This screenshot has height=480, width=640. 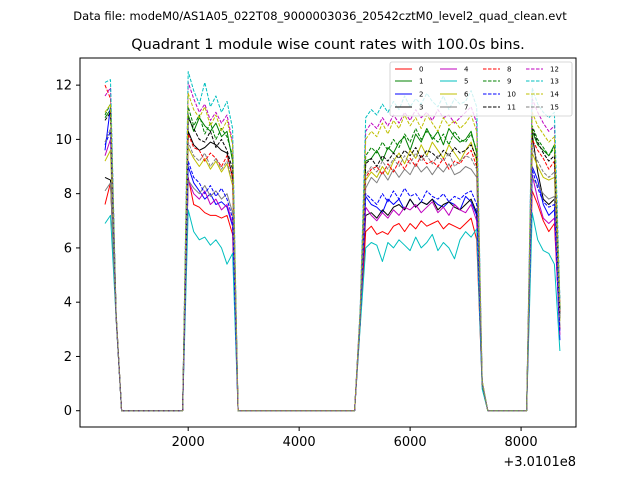 I want to click on x-tick-label: 4000, so click(x=299, y=442).